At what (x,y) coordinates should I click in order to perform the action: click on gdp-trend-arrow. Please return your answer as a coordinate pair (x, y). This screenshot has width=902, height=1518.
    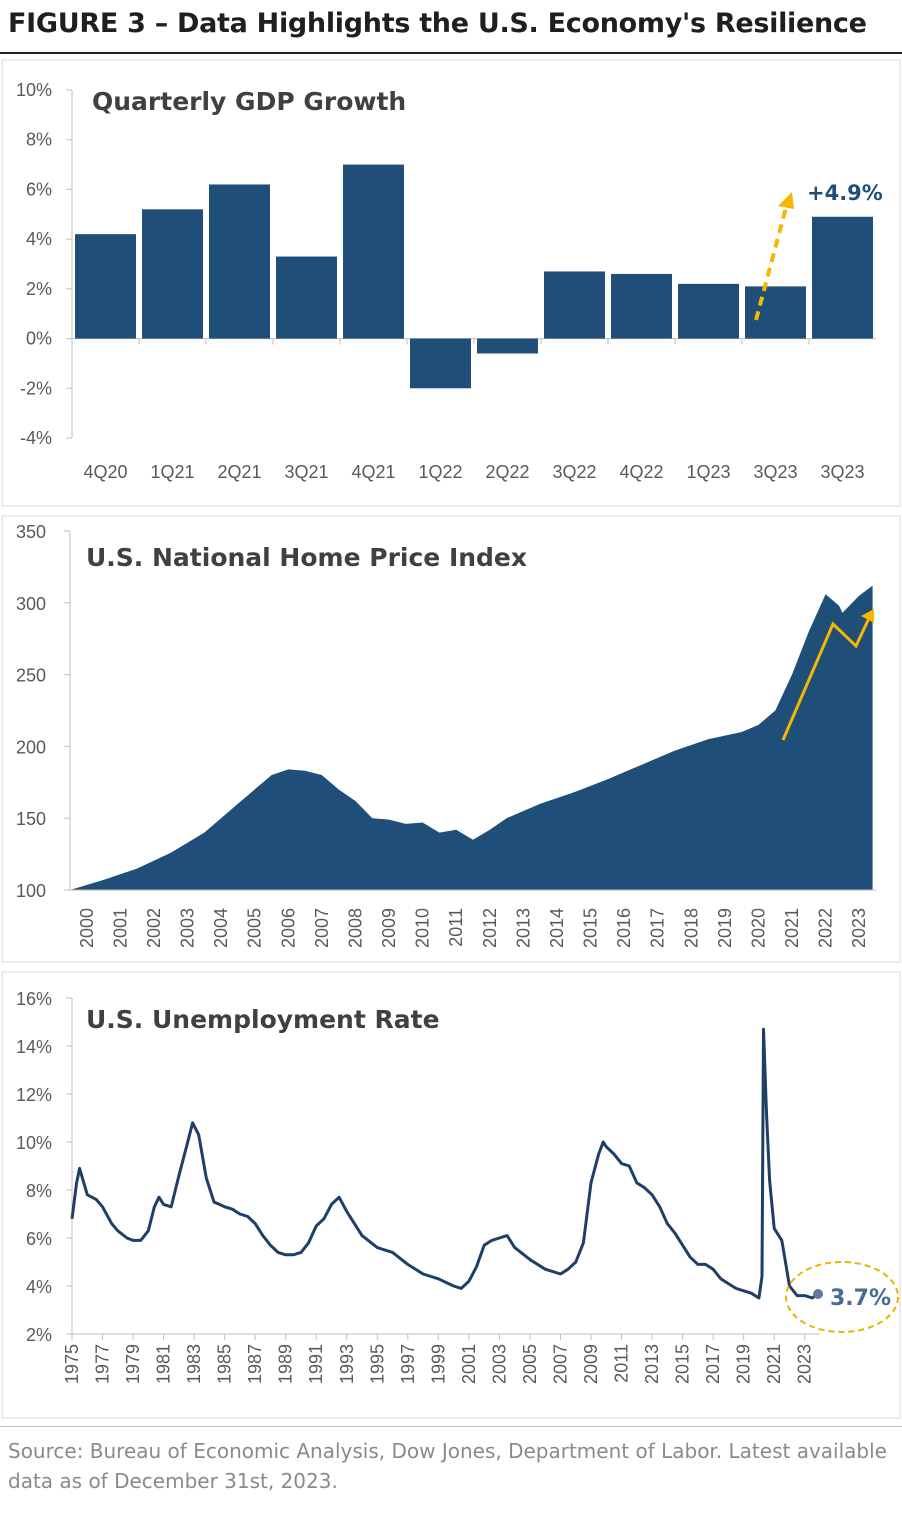
    Looking at the image, I should click on (772, 260).